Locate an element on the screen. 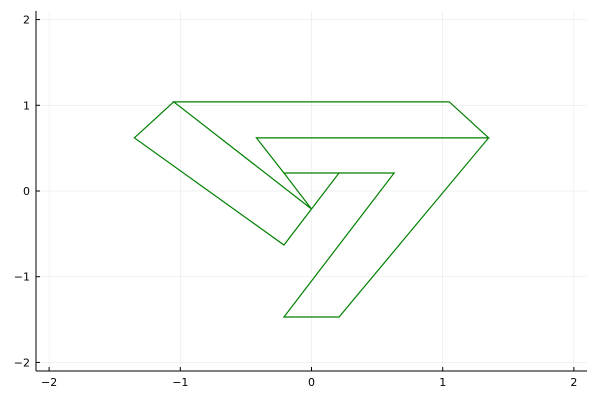  x-ticks: −2 −1 0 1 2 is located at coordinates (309, 378).